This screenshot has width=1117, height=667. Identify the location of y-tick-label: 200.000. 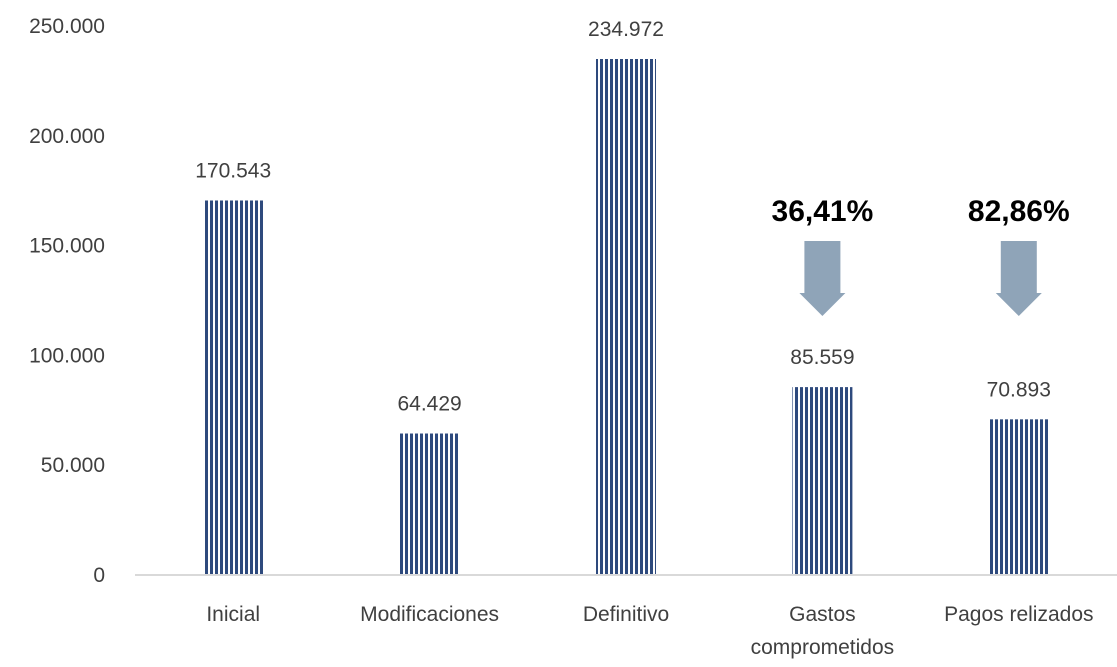
(67, 136).